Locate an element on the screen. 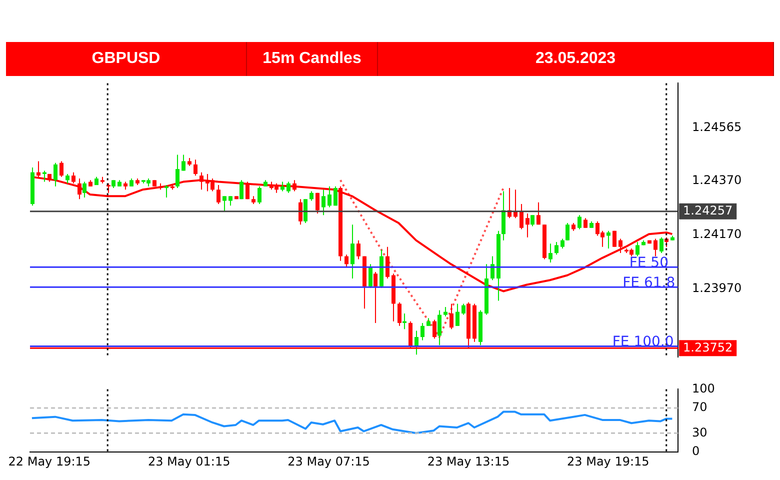 Image resolution: width=780 pixels, height=480 pixels. y-tick-label: 1.23970 is located at coordinates (717, 288).